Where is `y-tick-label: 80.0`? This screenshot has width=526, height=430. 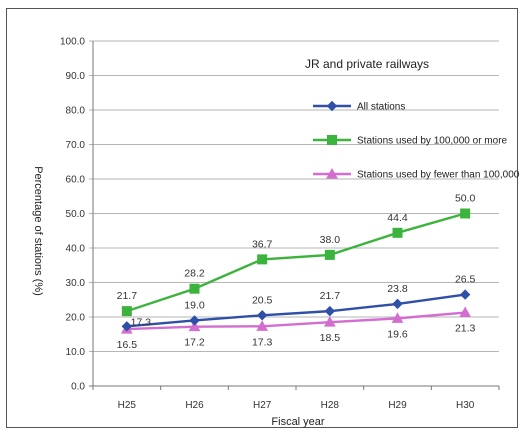 y-tick-label: 80.0 is located at coordinates (76, 111).